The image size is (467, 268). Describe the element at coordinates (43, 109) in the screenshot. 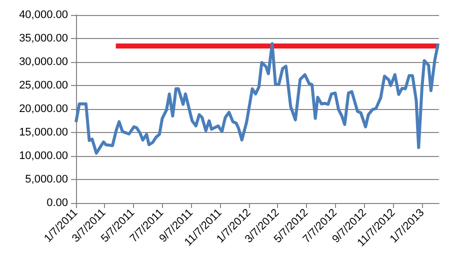

I see `y-tick-label: 20,000.00` at that location.